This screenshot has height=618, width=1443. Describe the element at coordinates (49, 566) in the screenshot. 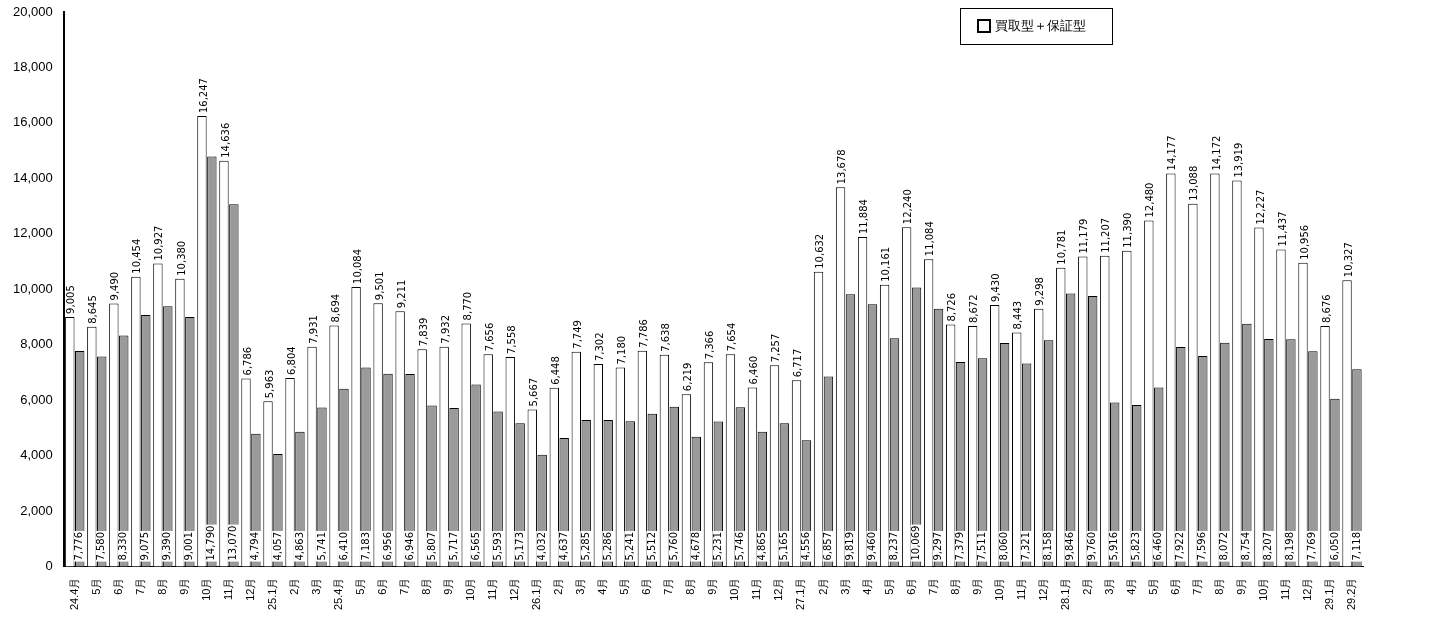

I see `y-tick-label: 0` at that location.